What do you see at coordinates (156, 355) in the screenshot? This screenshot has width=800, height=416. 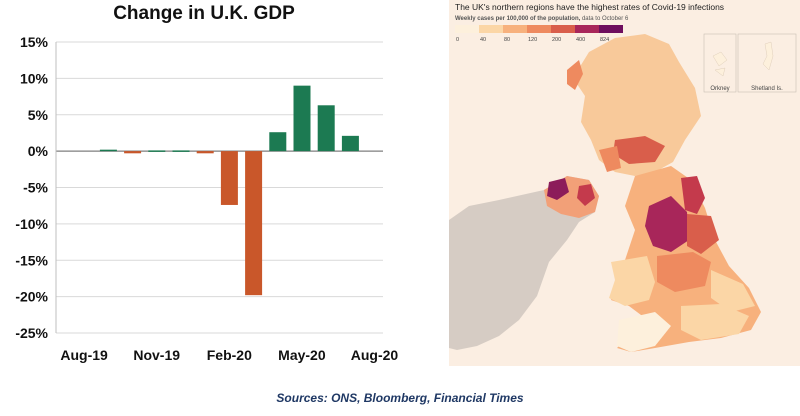 I see `x-tick-label: Nov-19` at bounding box center [156, 355].